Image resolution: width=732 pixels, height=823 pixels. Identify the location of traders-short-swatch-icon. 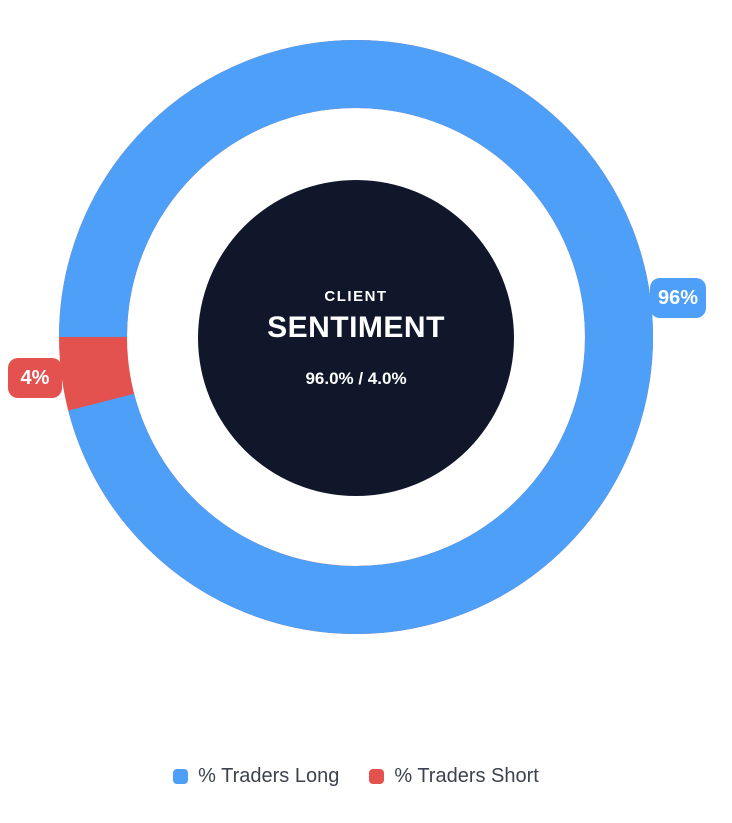
(377, 776).